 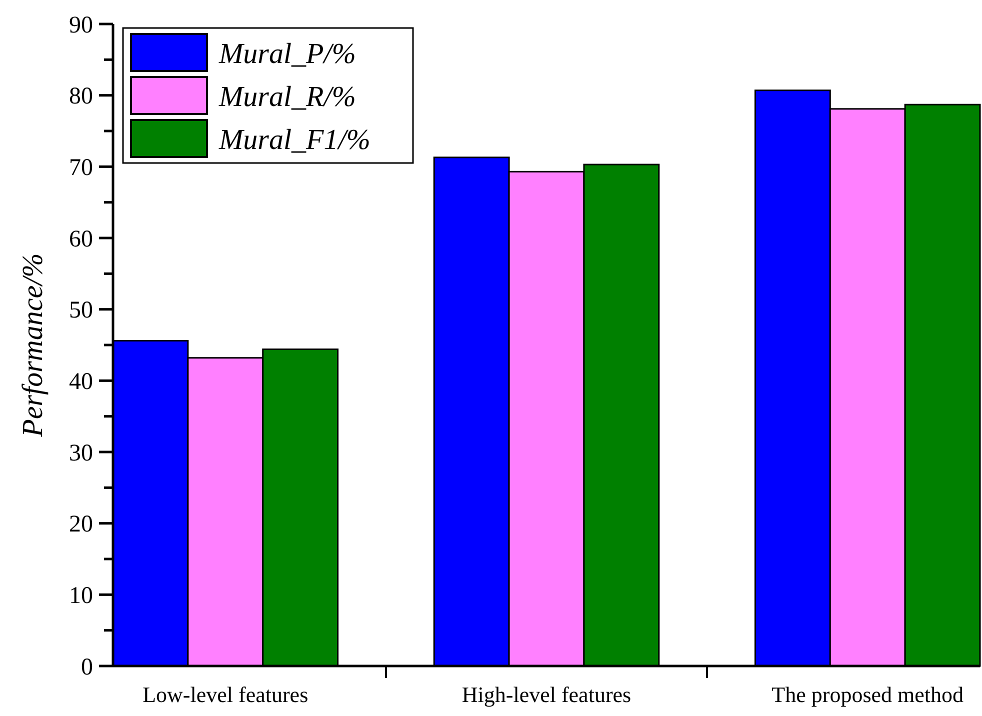 I want to click on y-tick-label: 60, so click(x=81, y=239).